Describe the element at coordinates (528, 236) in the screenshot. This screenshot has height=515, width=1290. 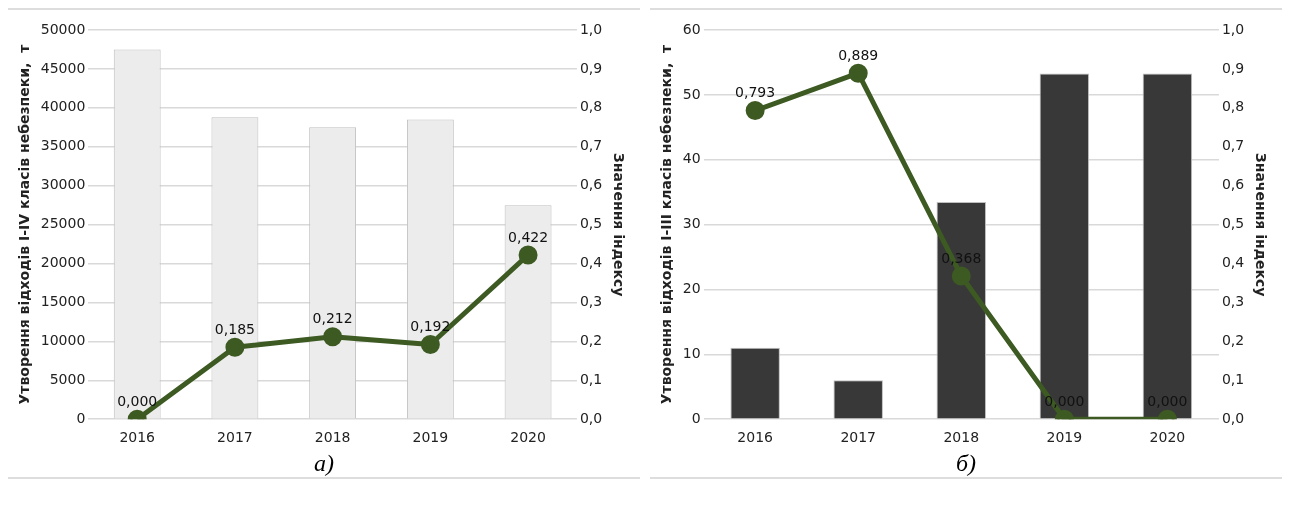
I see `data-label: 0,422` at that location.